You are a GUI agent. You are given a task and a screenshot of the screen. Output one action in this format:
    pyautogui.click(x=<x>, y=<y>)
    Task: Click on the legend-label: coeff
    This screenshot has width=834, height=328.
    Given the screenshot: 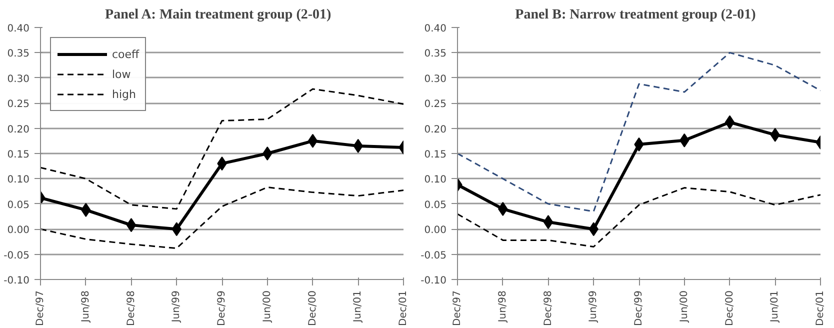 What is the action you would take?
    pyautogui.click(x=126, y=54)
    